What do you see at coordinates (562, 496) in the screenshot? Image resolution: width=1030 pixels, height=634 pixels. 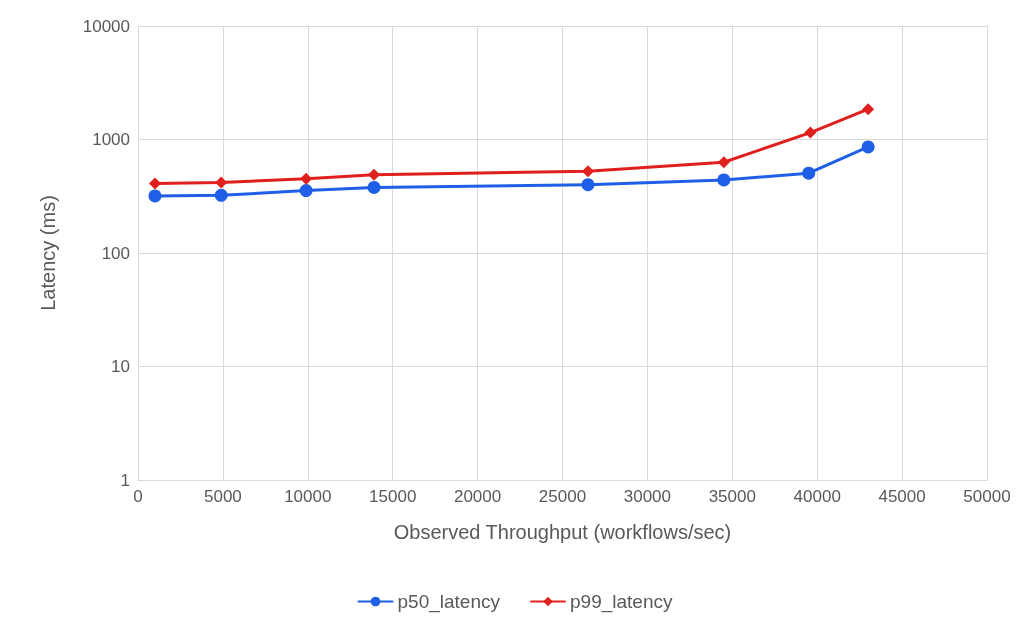 I see `x-tick-label: 25000` at bounding box center [562, 496].